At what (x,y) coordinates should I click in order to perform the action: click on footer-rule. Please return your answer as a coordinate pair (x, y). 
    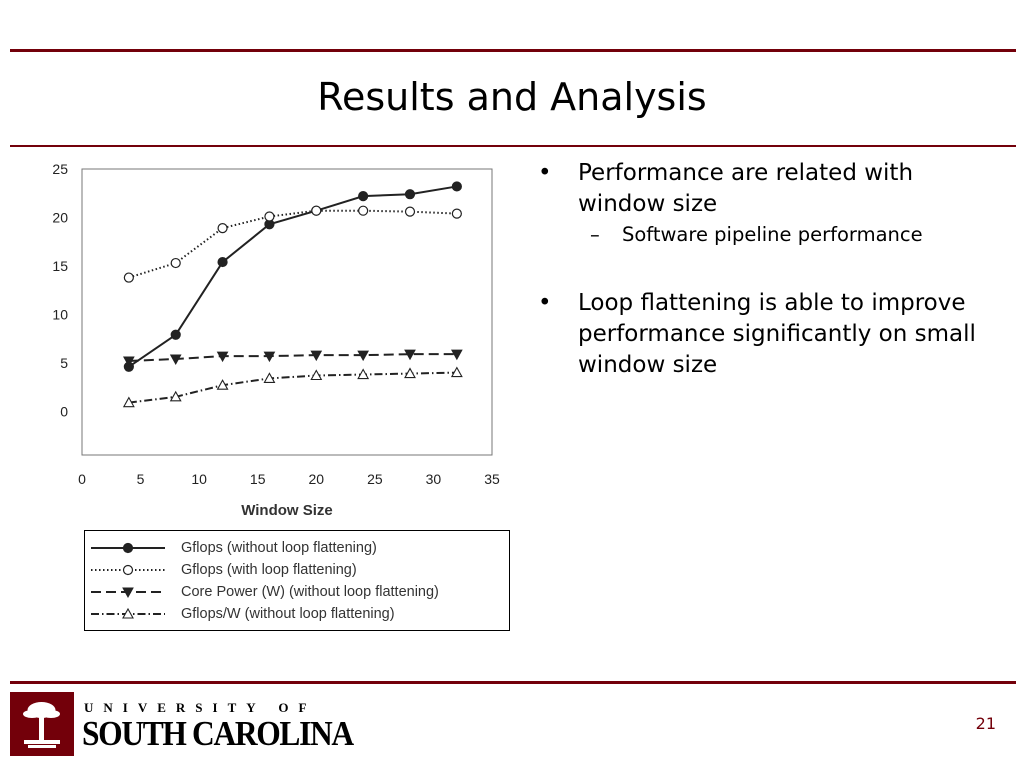
    Looking at the image, I should click on (513, 682).